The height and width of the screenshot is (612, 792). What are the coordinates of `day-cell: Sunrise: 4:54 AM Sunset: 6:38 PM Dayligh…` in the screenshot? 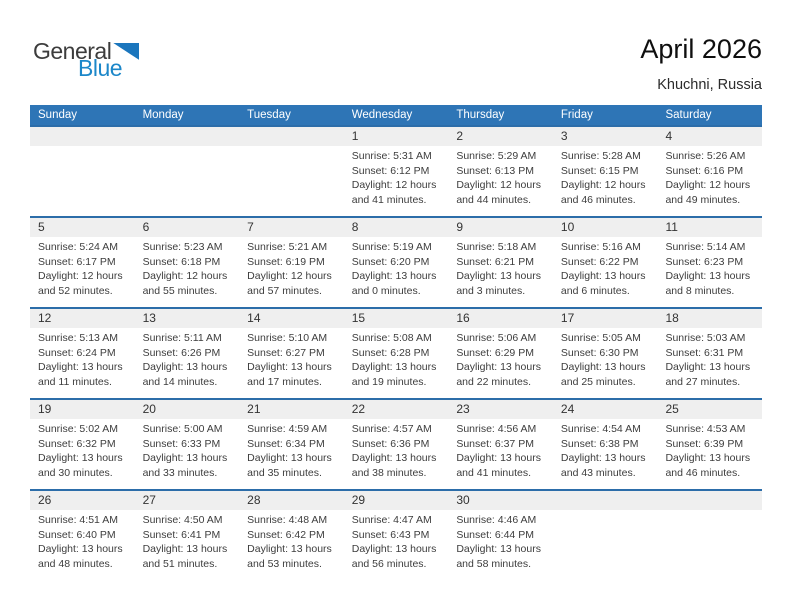 It's located at (605, 449).